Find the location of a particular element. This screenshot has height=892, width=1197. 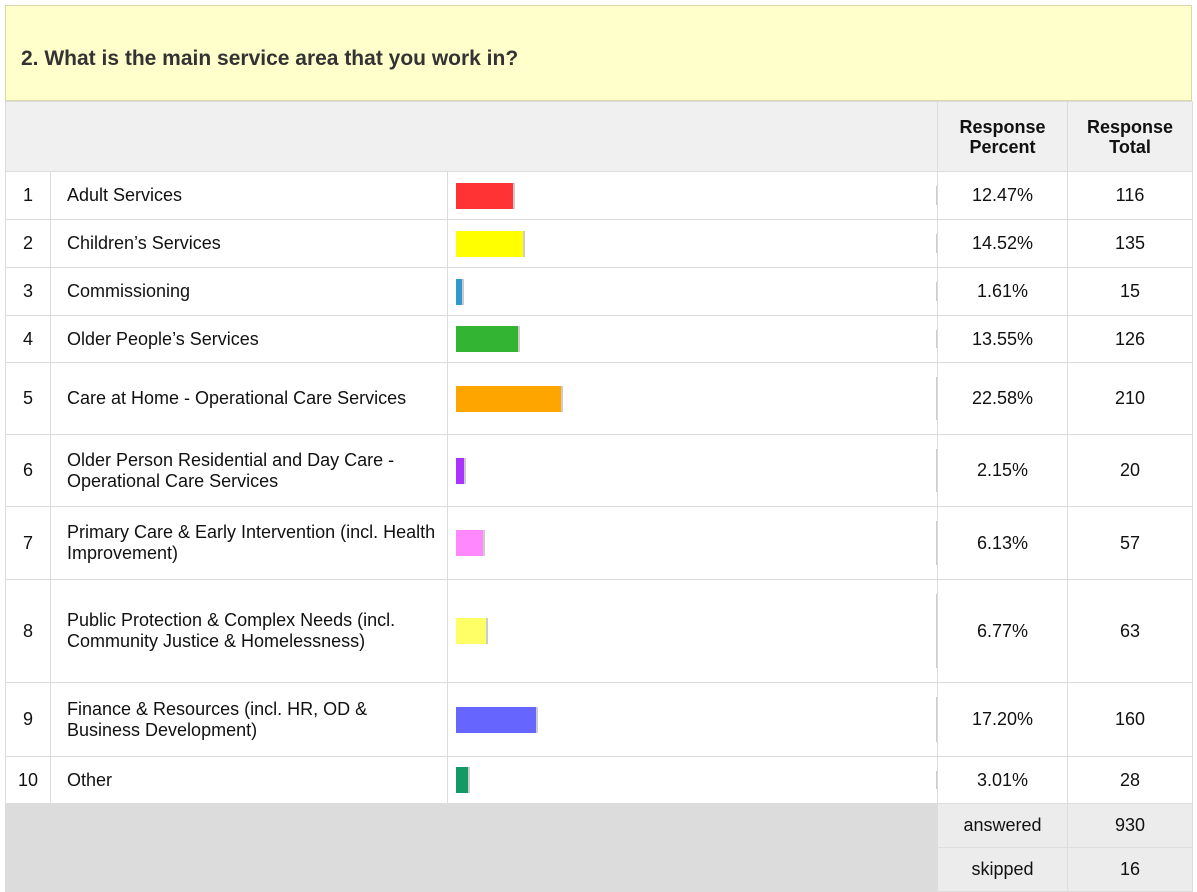

response-row: 4 Older People’s Services 13.55% 126 is located at coordinates (599, 339).